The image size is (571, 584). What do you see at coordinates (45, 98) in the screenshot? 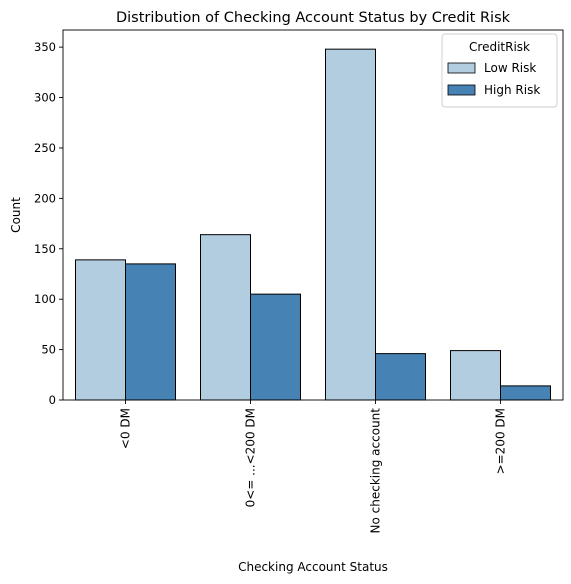
I see `y-tick-label: 300` at bounding box center [45, 98].